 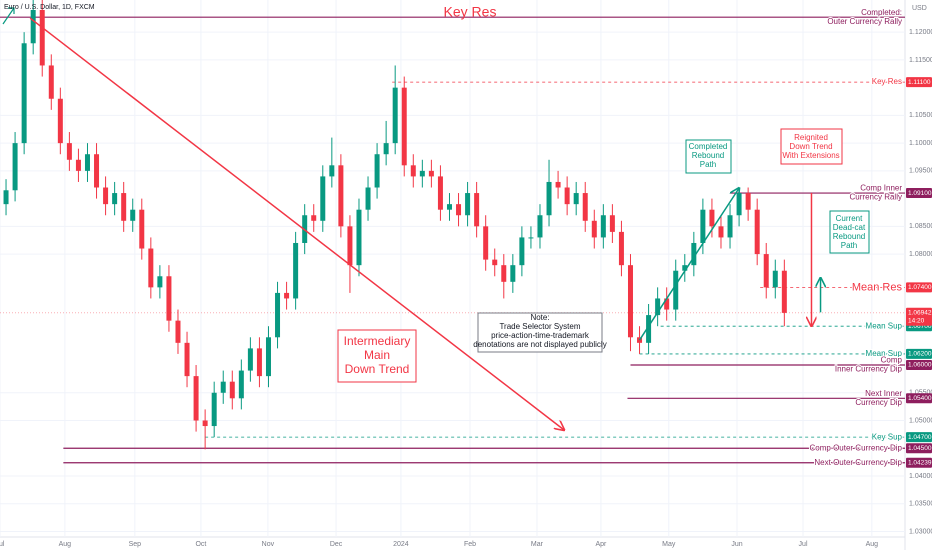 I want to click on arrow-icon, so click(x=8, y=16).